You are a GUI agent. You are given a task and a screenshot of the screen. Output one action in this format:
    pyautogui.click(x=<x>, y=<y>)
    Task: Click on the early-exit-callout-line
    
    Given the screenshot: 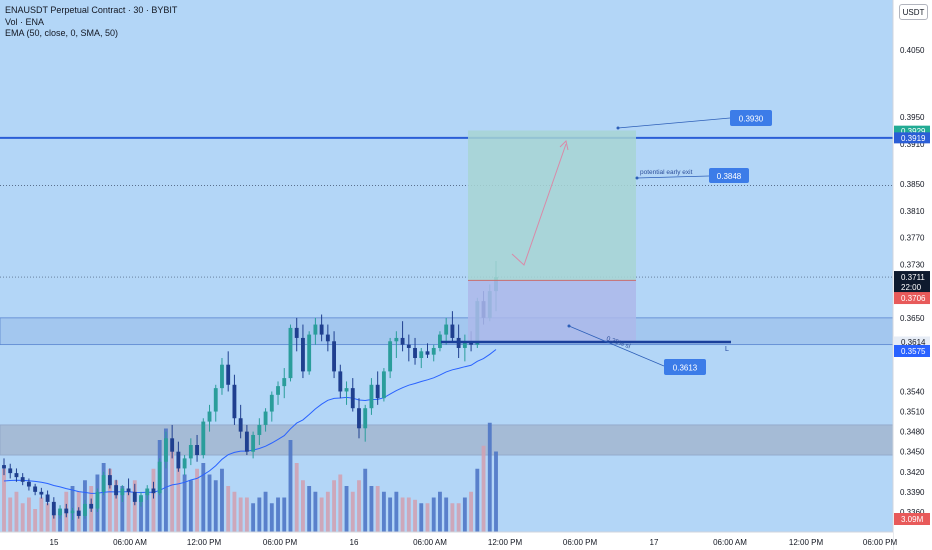 What is the action you would take?
    pyautogui.click(x=673, y=177)
    